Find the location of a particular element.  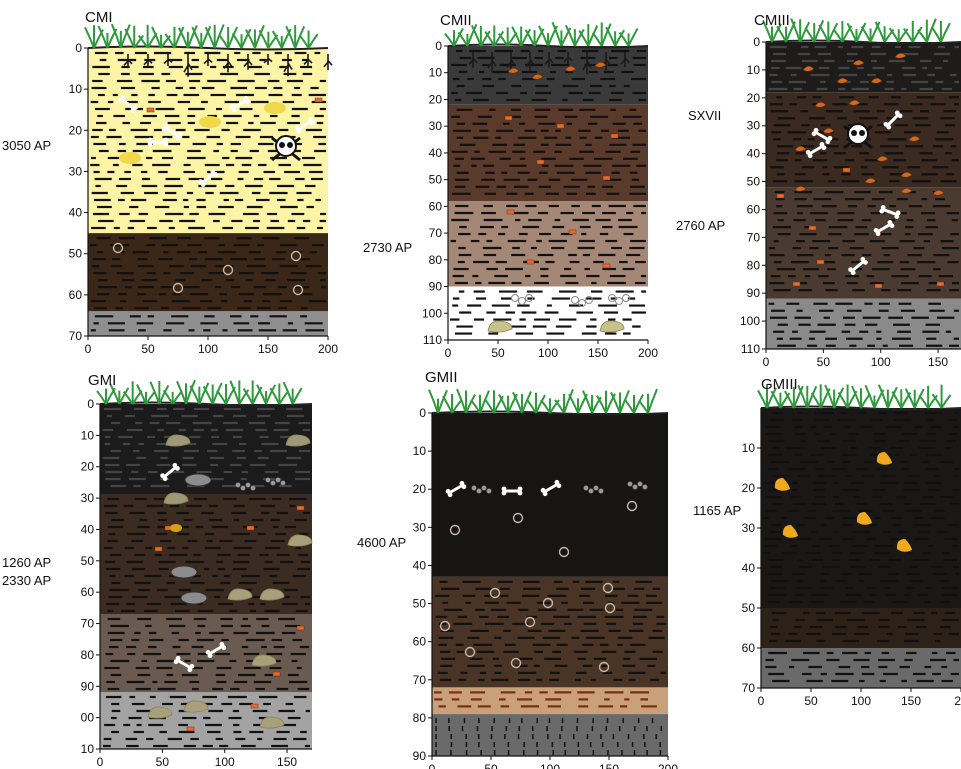

rock-icon is located at coordinates (198, 480).